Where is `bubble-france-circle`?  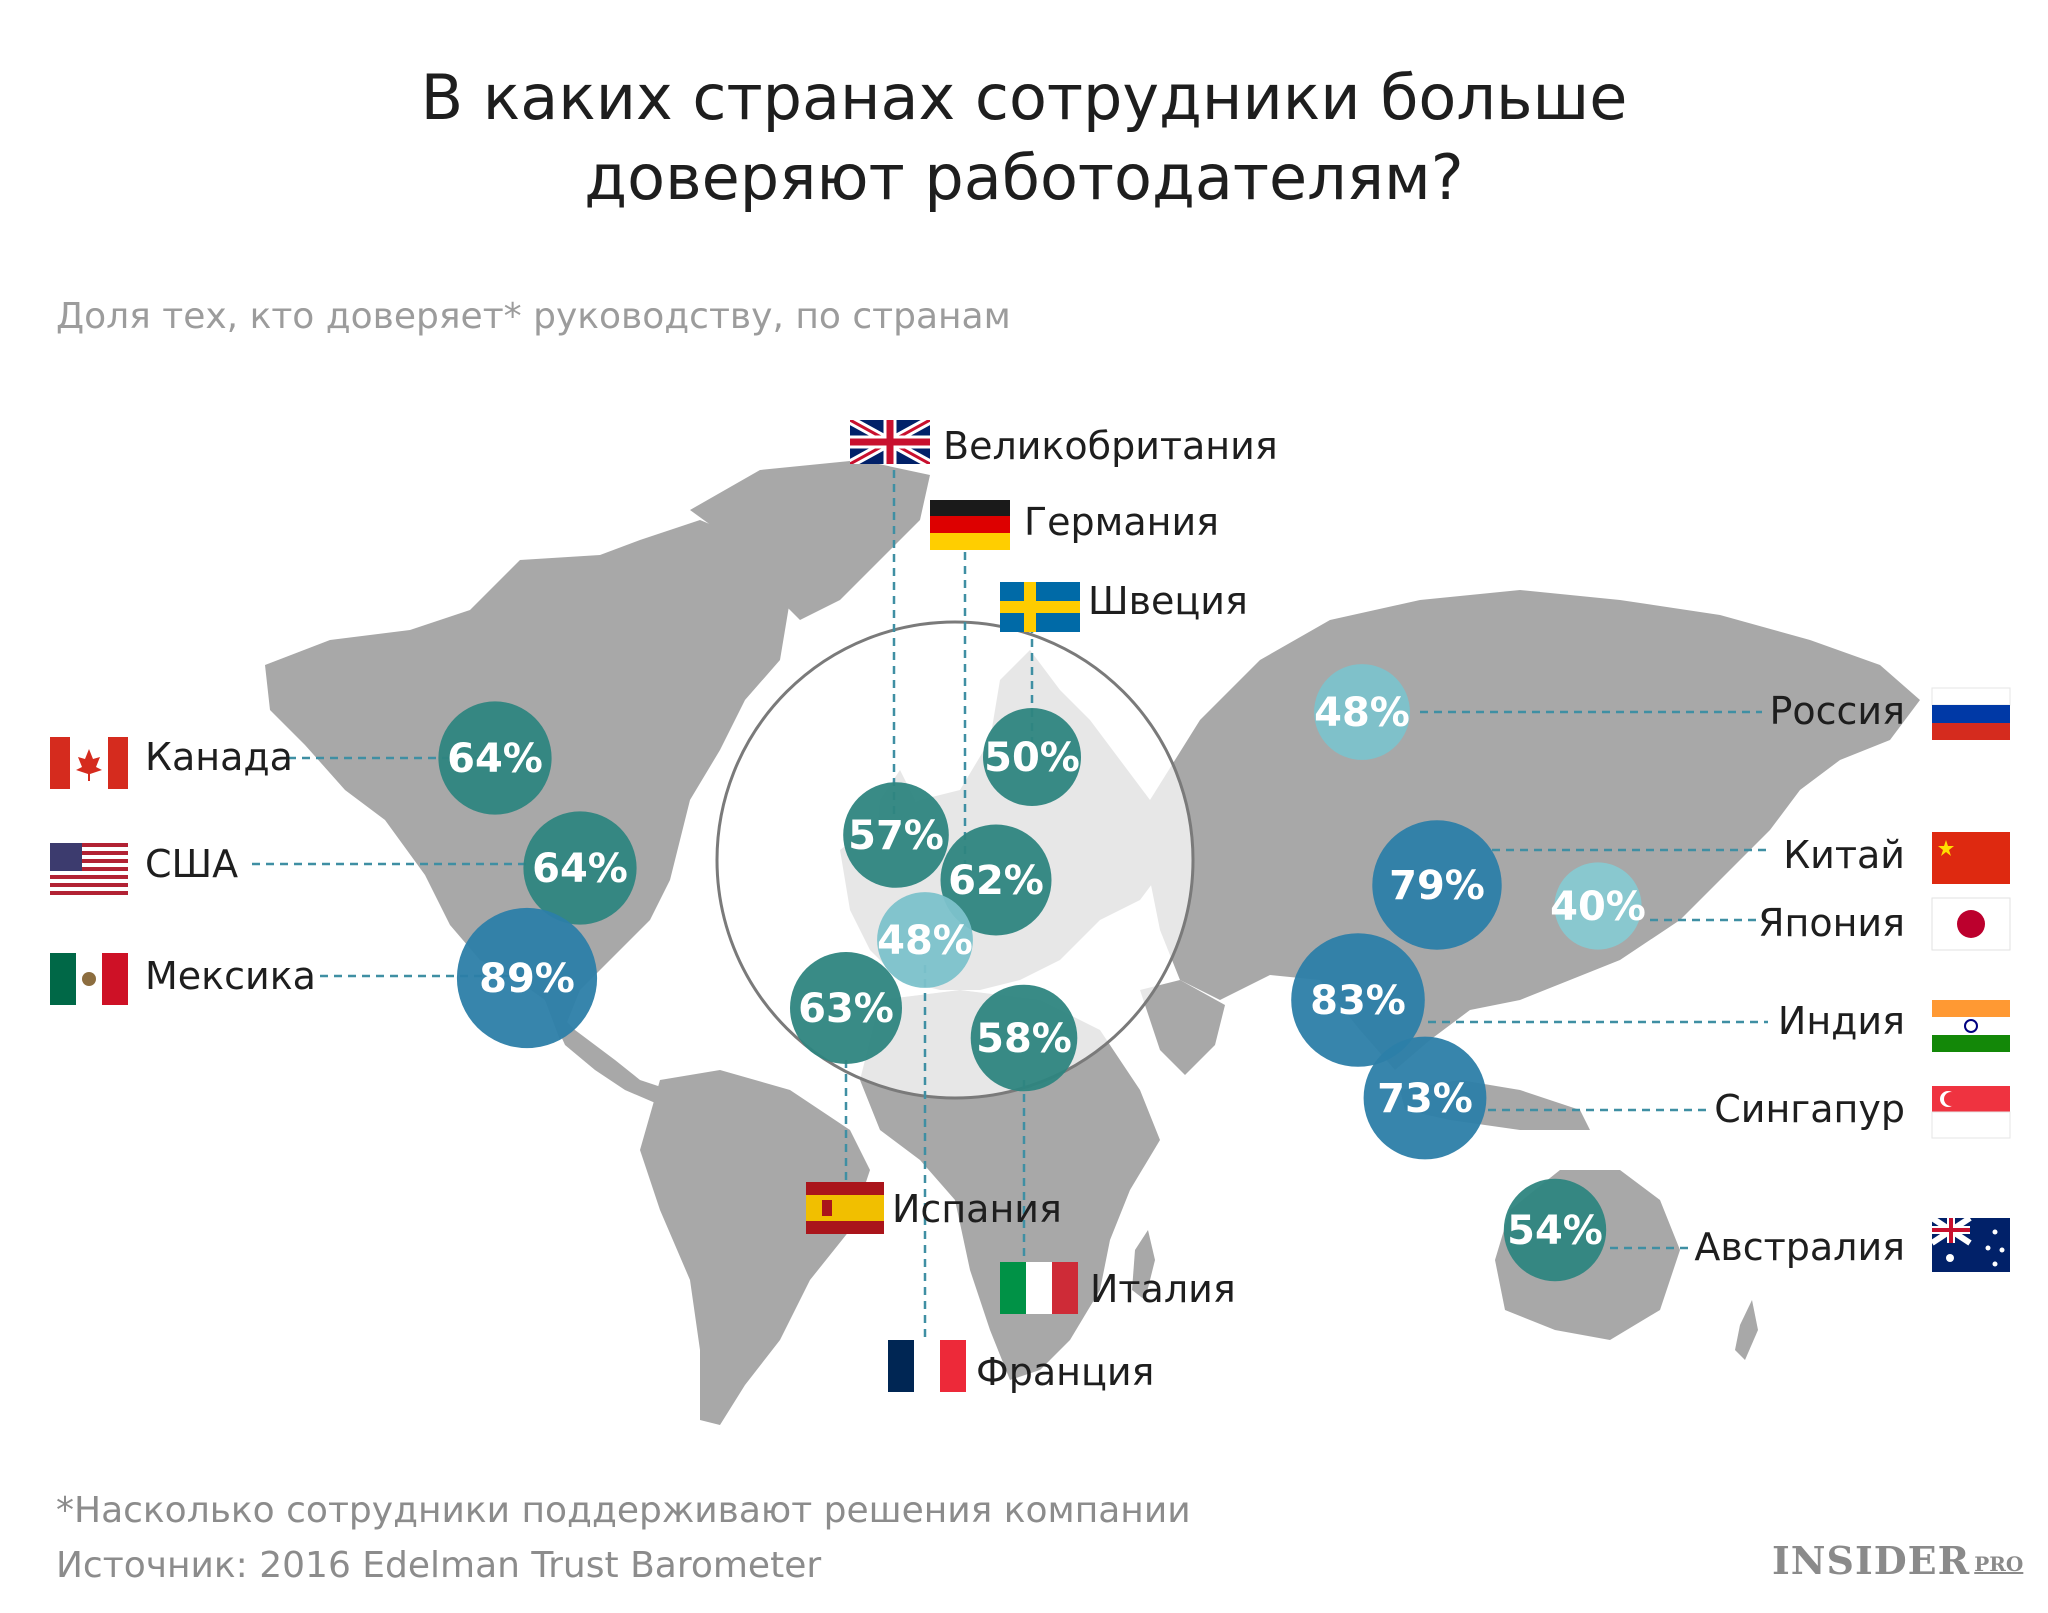
bubble-france-circle is located at coordinates (925, 940).